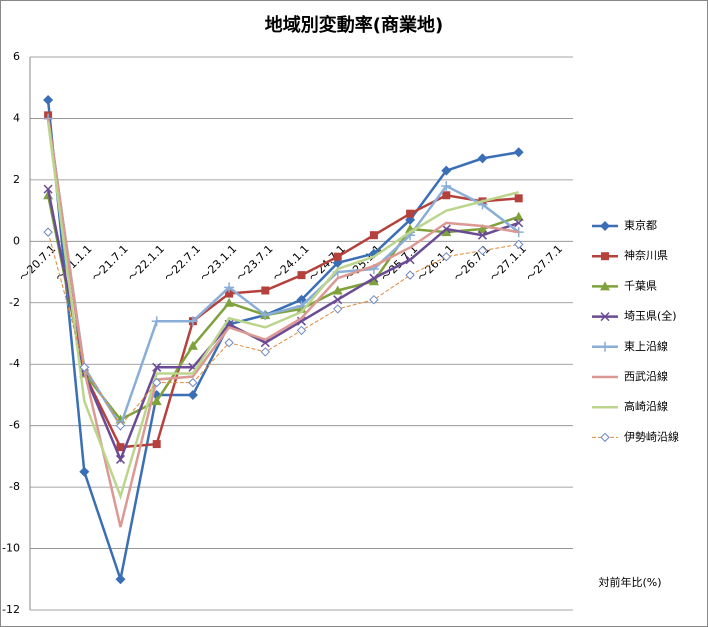 Image resolution: width=708 pixels, height=627 pixels. Describe the element at coordinates (11, 609) in the screenshot. I see `y-tick-label: -12` at that location.